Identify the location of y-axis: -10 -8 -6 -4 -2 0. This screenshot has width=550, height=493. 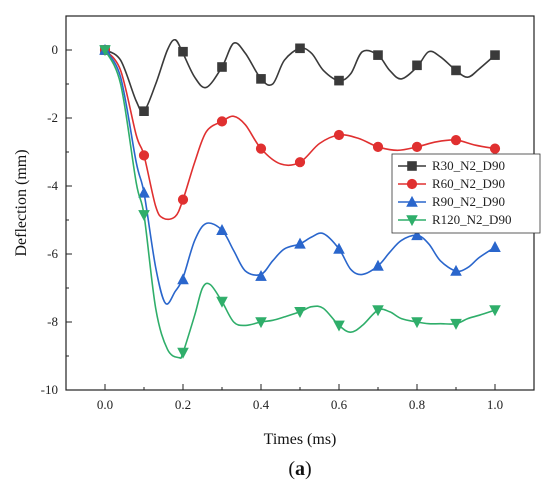
(56, 206).